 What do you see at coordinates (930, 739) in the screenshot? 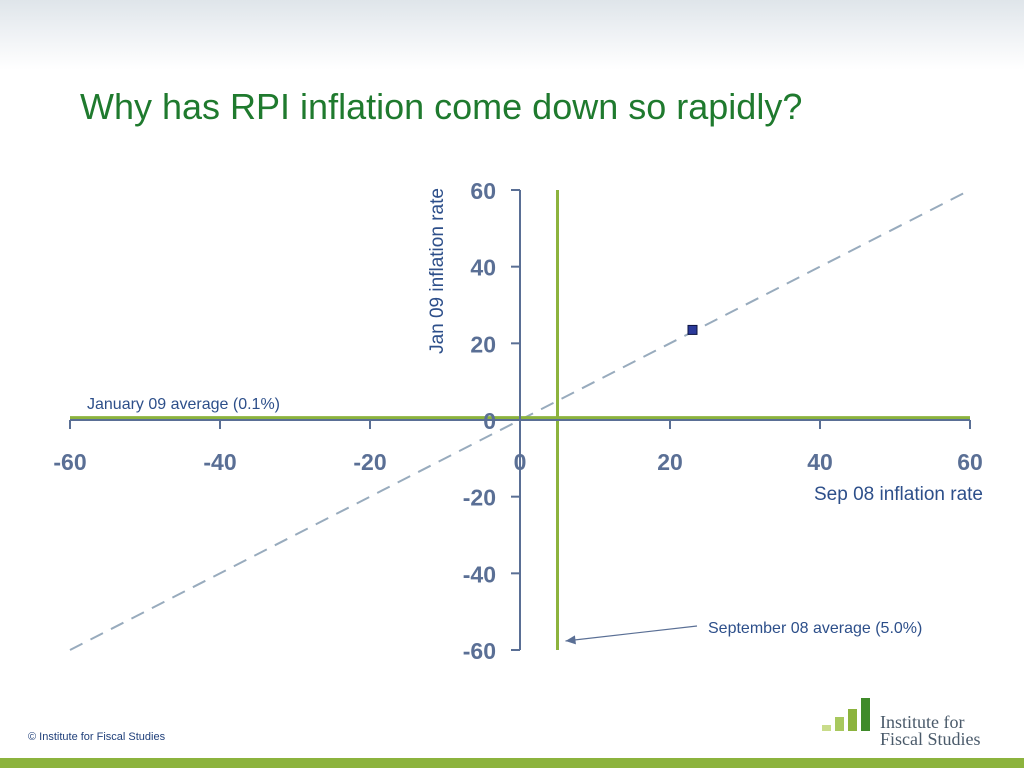
I see `logo-line-2: Fiscal Studies` at bounding box center [930, 739].